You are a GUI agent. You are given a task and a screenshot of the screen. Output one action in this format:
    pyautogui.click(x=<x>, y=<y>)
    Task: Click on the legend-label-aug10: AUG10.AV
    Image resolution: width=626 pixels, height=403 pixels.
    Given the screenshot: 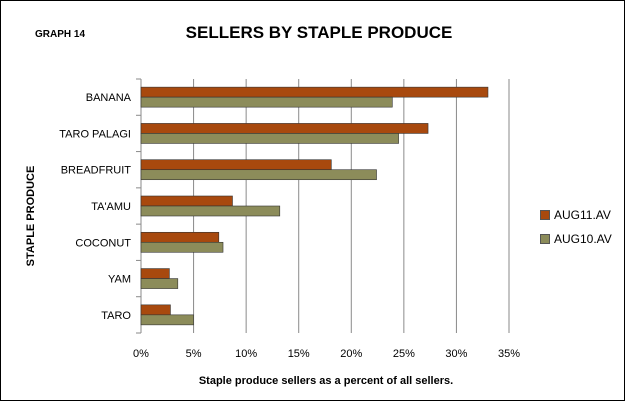 What is the action you would take?
    pyautogui.click(x=583, y=239)
    